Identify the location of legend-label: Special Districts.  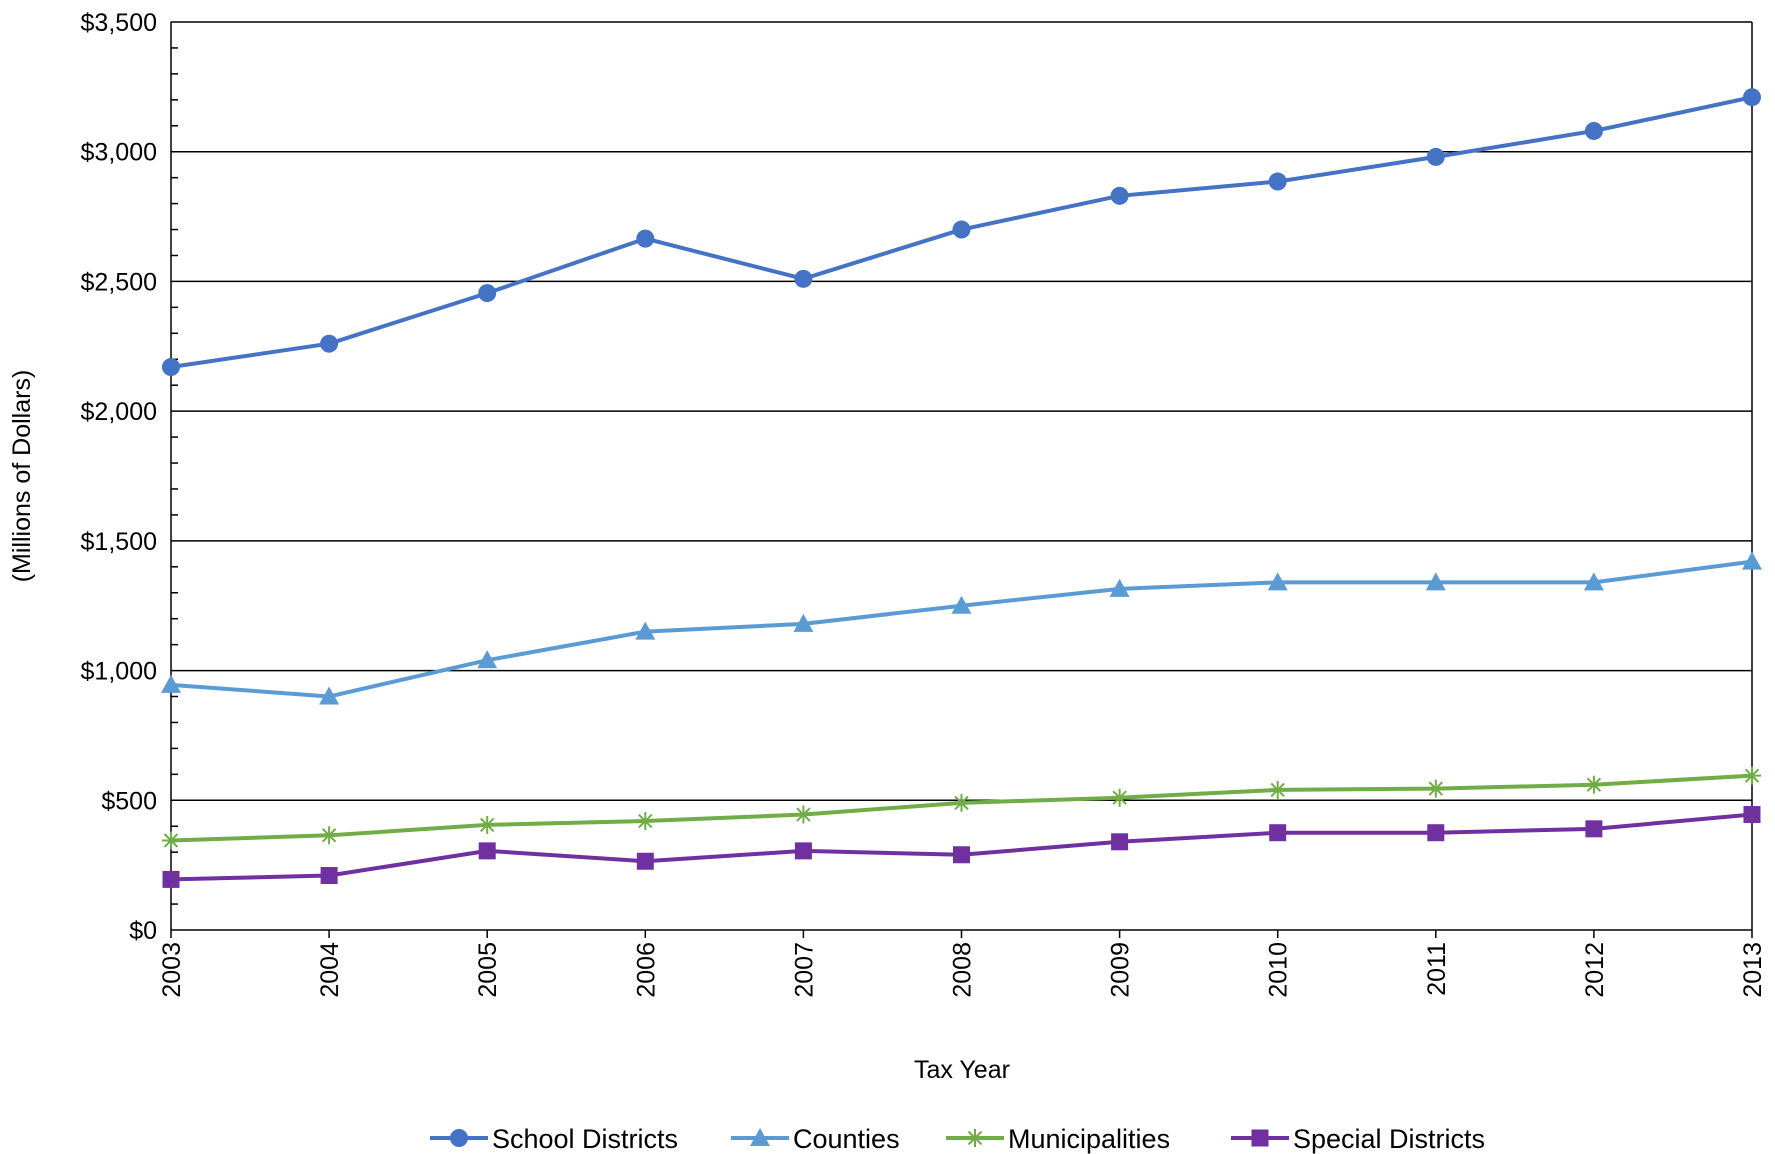
(1389, 1139).